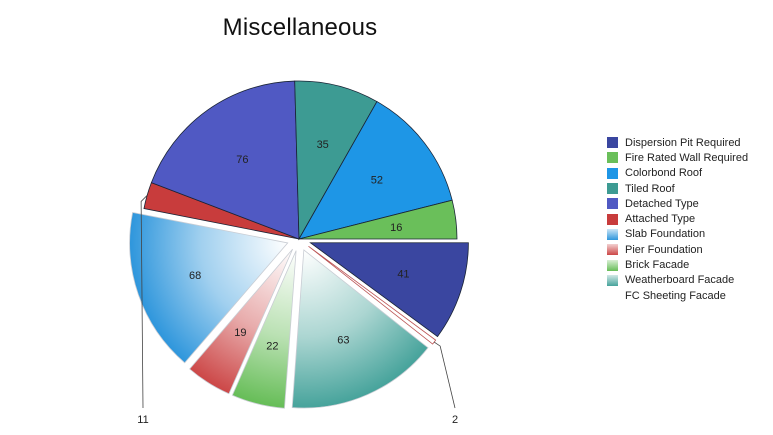 The height and width of the screenshot is (435, 773). Describe the element at coordinates (650, 188) in the screenshot. I see `legend-label: Tiled Roof` at that location.